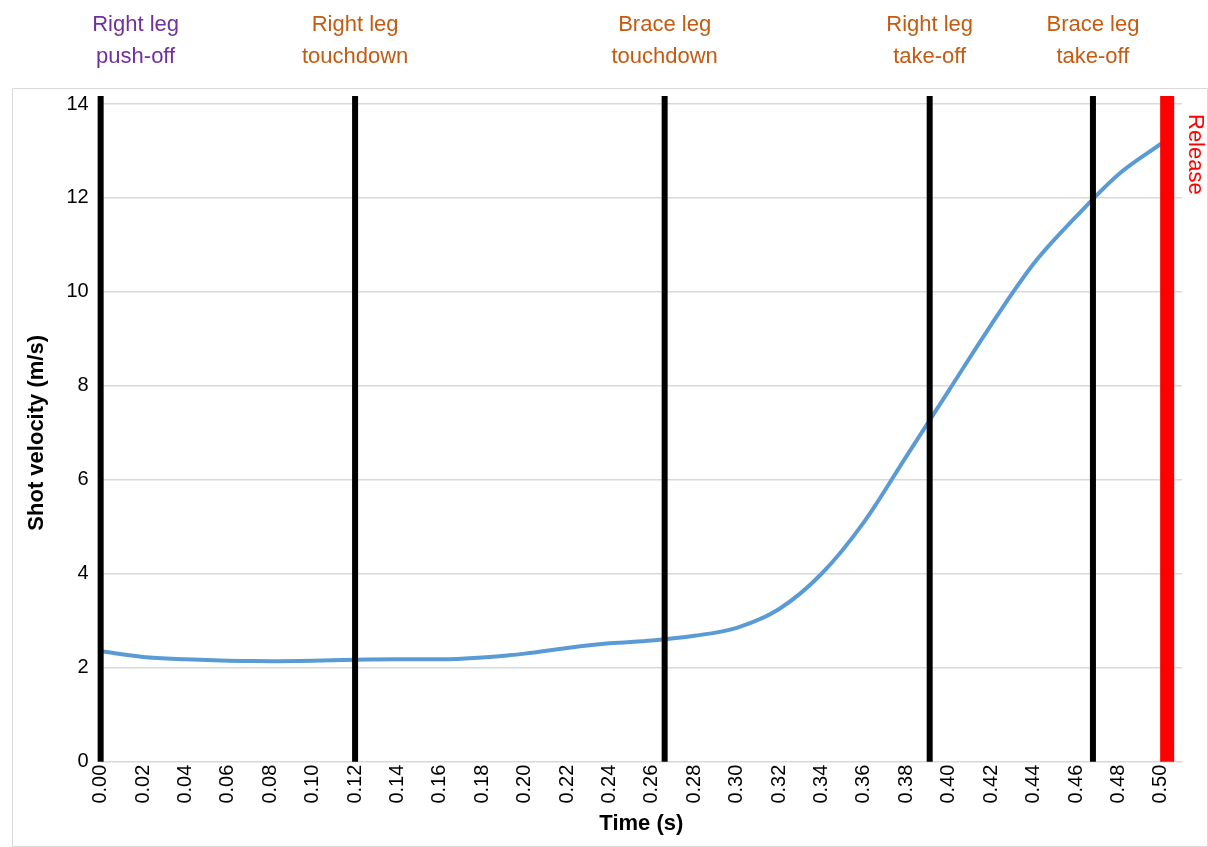  What do you see at coordinates (1093, 40) in the screenshot?
I see `ref-line-label: Brace leg take-off` at bounding box center [1093, 40].